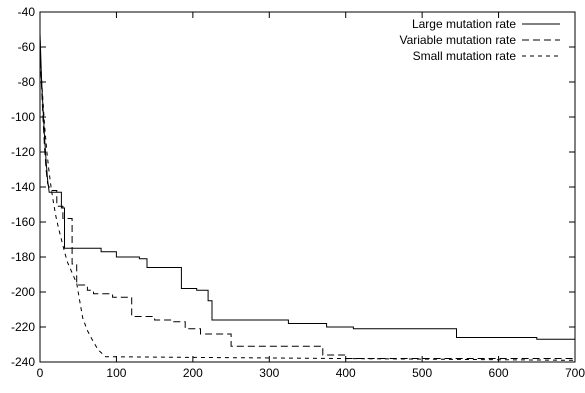  I want to click on x-tick-label: 300, so click(269, 373).